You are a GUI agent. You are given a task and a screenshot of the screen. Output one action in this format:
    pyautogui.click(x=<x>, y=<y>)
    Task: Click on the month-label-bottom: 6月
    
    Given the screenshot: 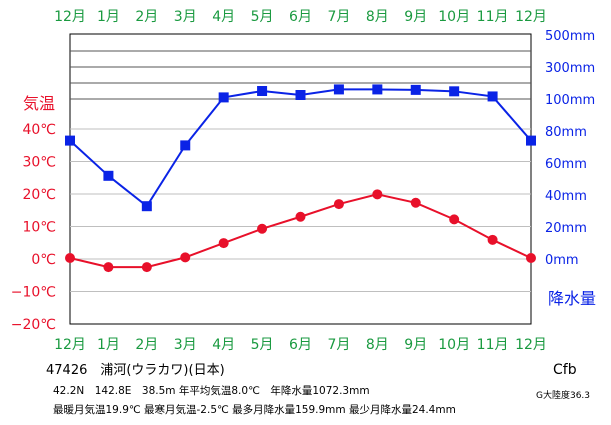 What is the action you would take?
    pyautogui.click(x=300, y=345)
    